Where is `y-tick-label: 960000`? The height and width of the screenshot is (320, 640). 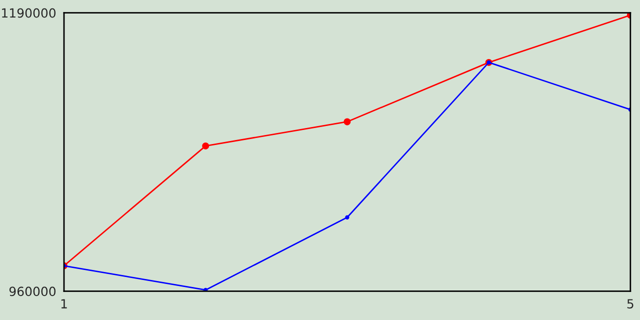 y-tick-label: 960000 is located at coordinates (32, 291).